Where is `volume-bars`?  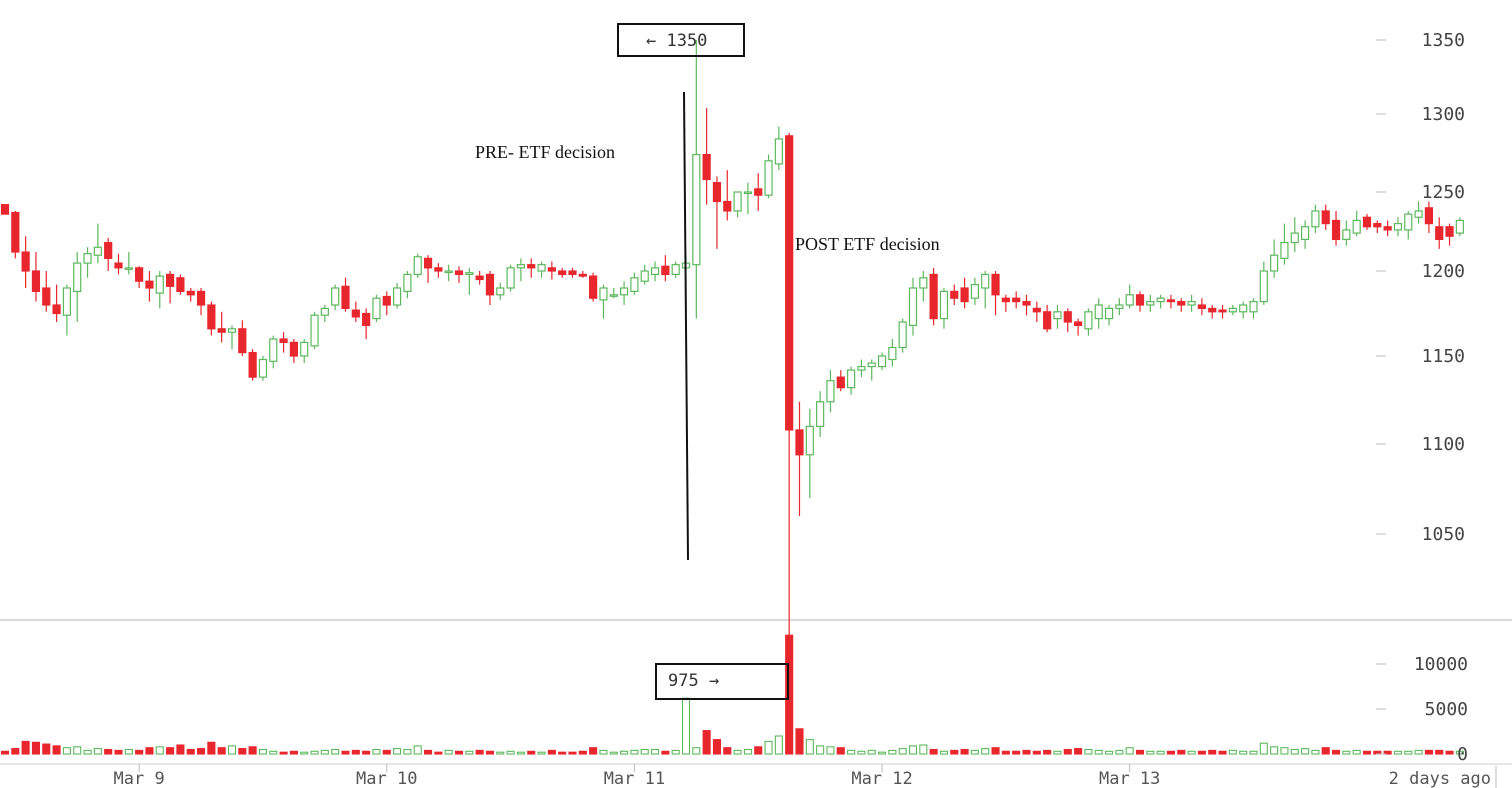
volume-bars is located at coordinates (732, 694).